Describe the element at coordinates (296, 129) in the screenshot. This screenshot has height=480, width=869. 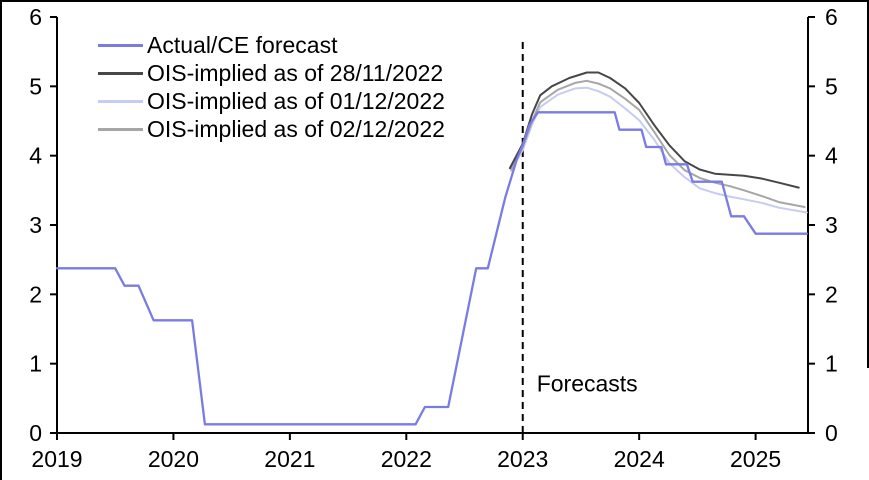
I see `legend-label-3: OIS-implied as of 02/12/2022` at that location.